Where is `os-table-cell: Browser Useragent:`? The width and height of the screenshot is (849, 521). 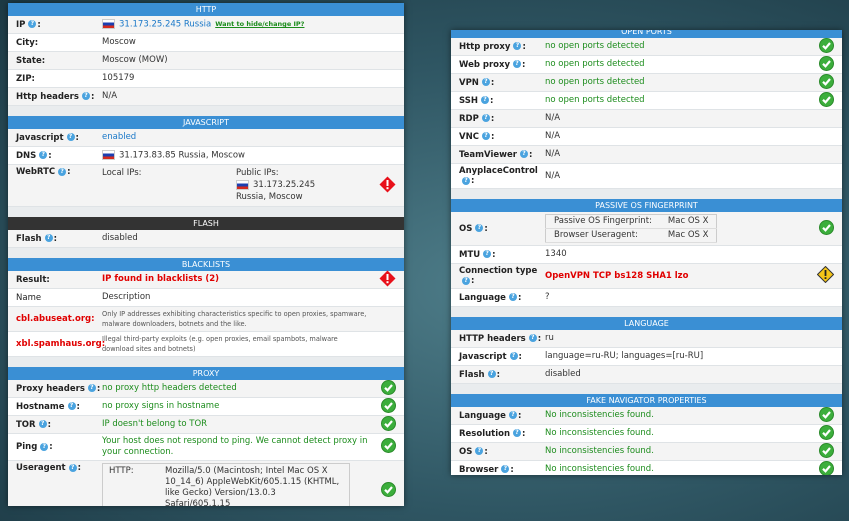
os-table-cell: Browser Useragent: is located at coordinates (602, 235).